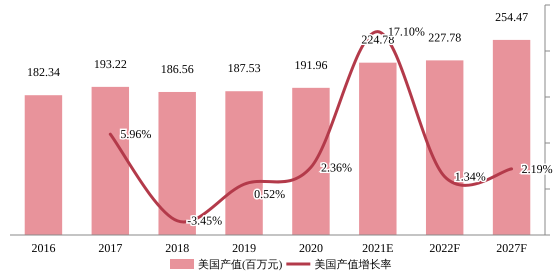  What do you see at coordinates (240, 264) in the screenshot?
I see `legend-label: 美国产值(百万元)` at bounding box center [240, 264].